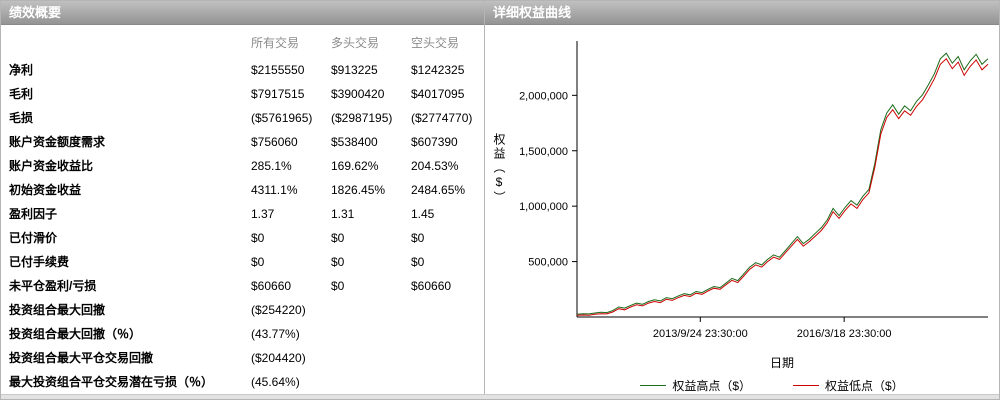 The height and width of the screenshot is (400, 1000). I want to click on row-label: 毛利, so click(21, 94).